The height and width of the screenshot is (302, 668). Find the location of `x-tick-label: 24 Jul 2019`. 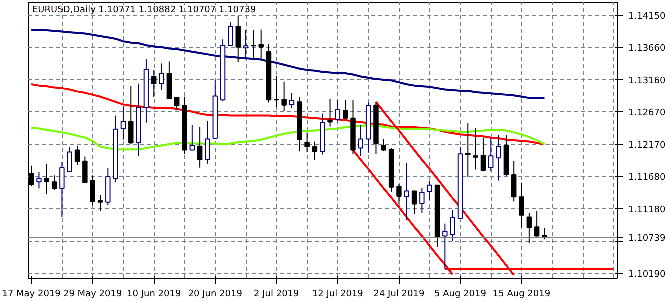

x-tick-label: 24 Jul 2019 is located at coordinates (399, 295).